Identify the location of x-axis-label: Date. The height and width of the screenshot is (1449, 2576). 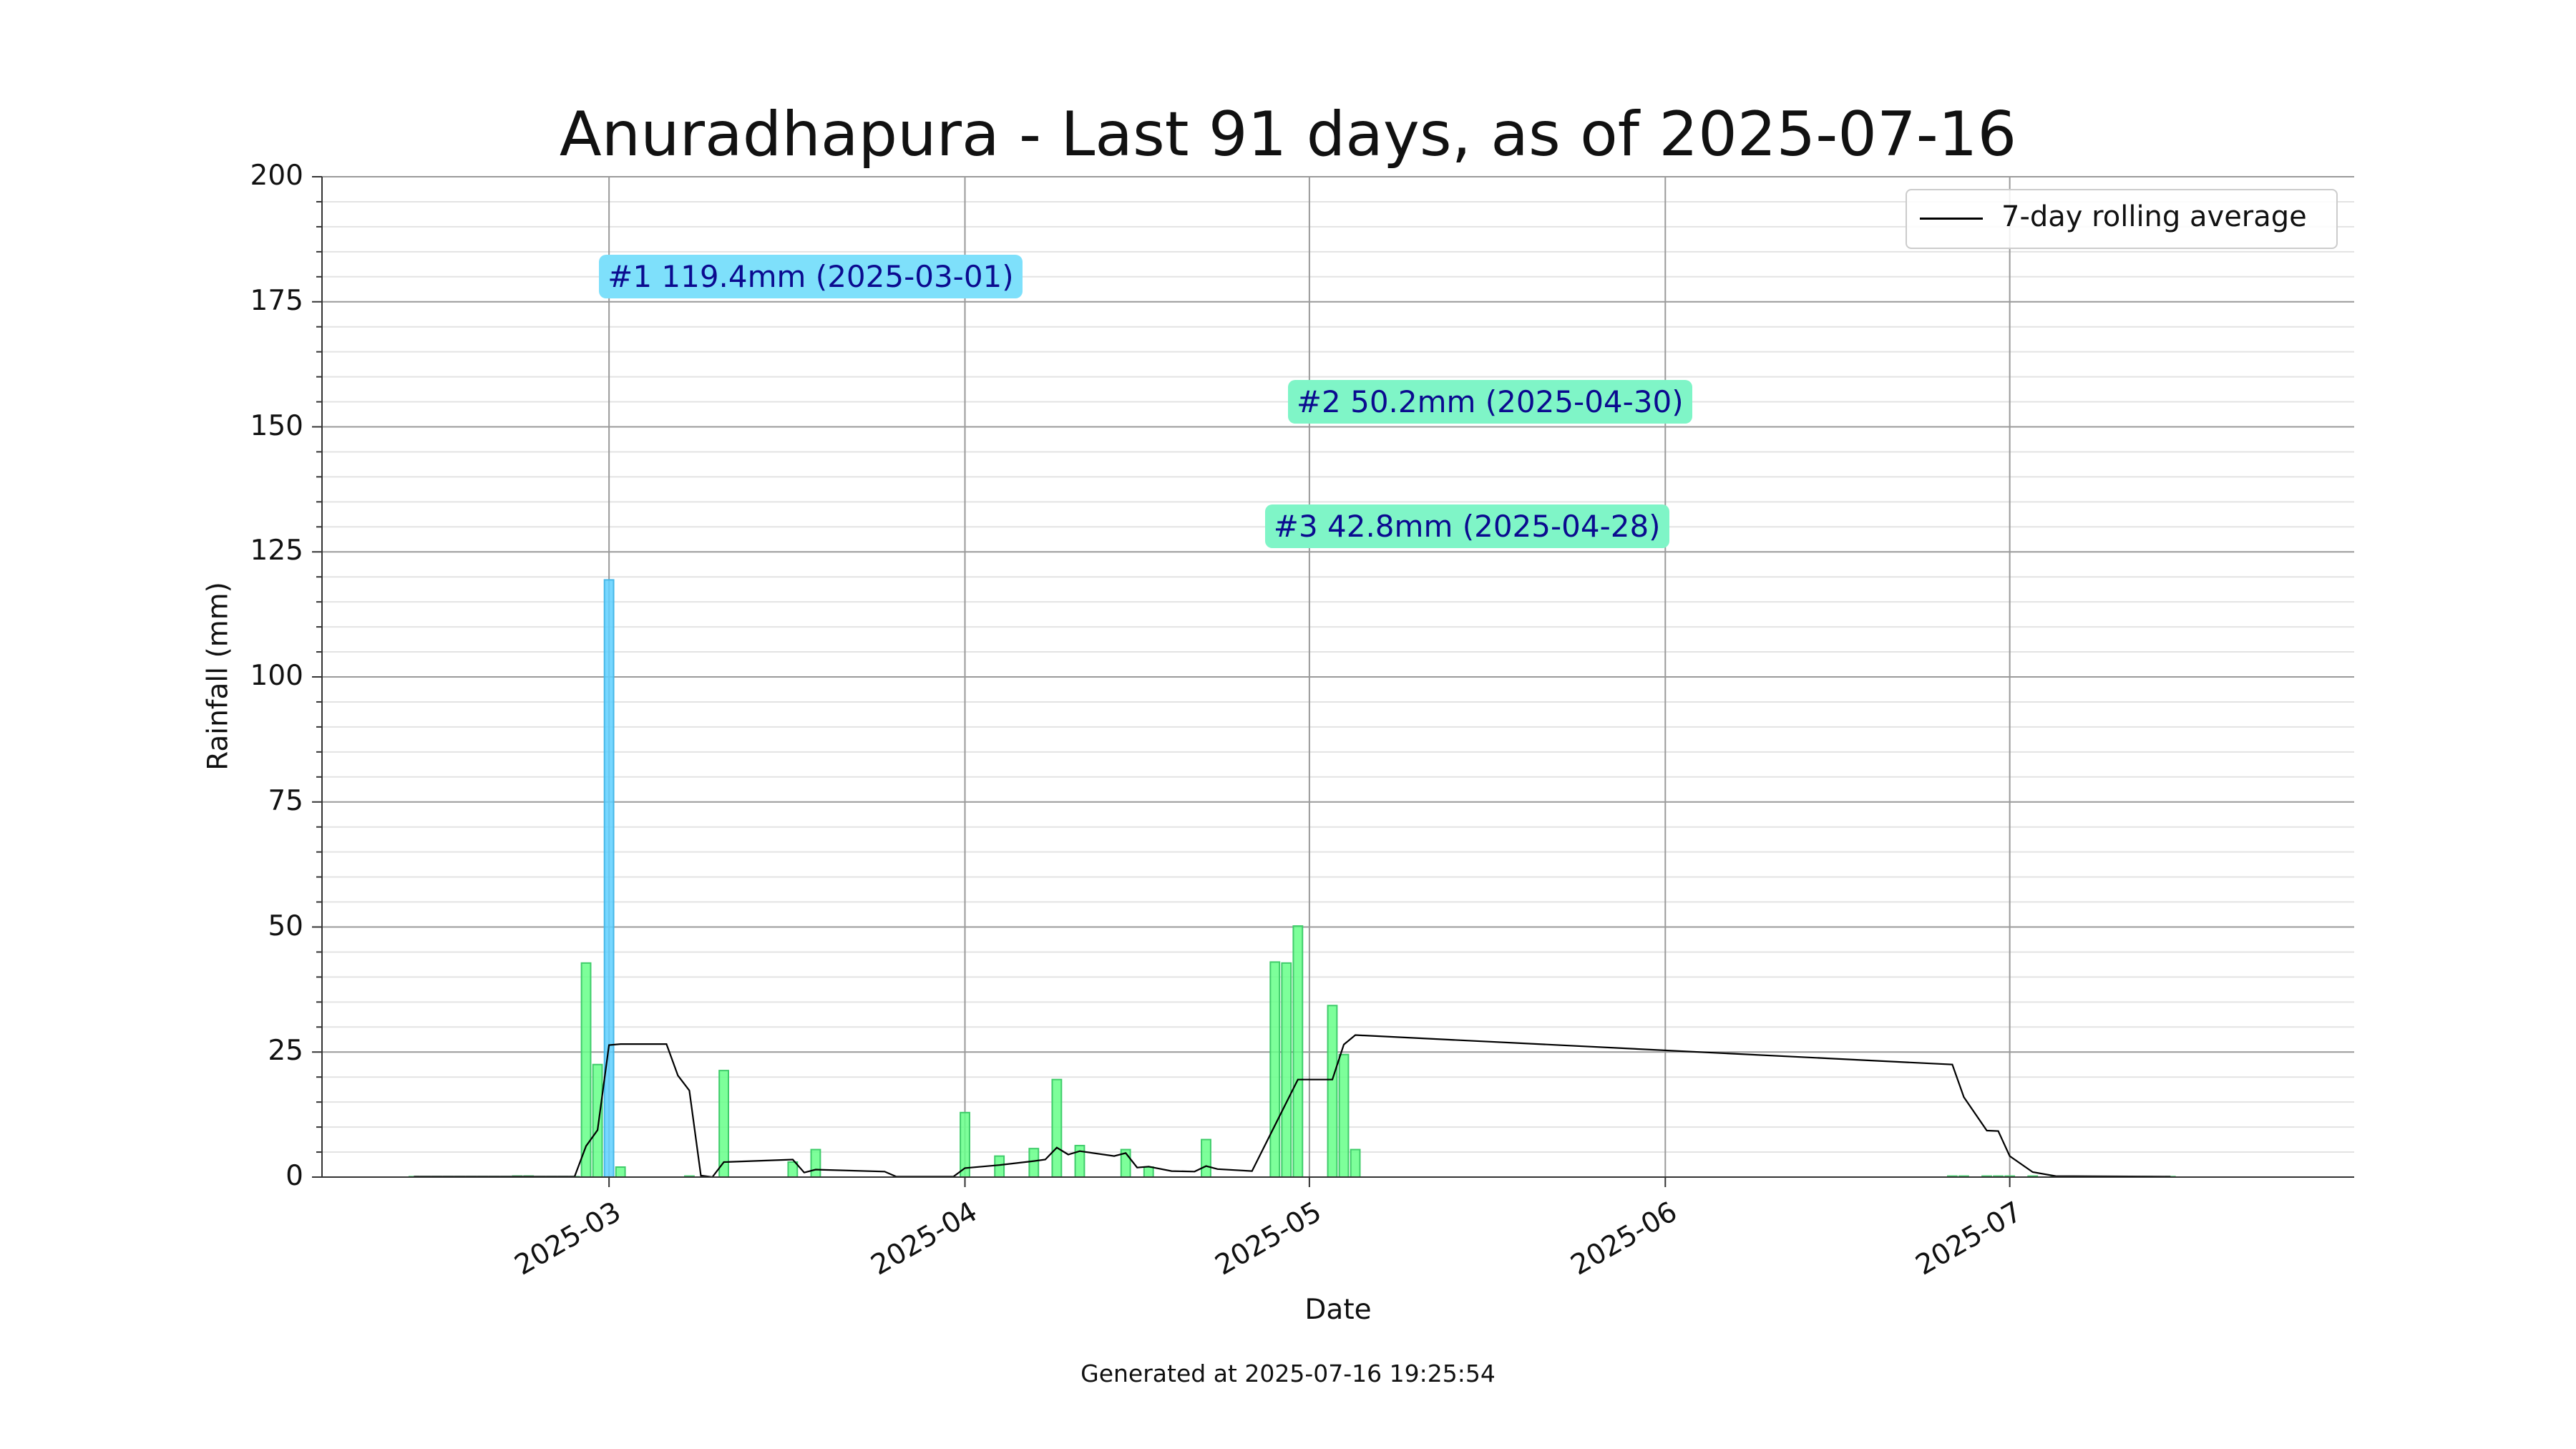
(1338, 1310).